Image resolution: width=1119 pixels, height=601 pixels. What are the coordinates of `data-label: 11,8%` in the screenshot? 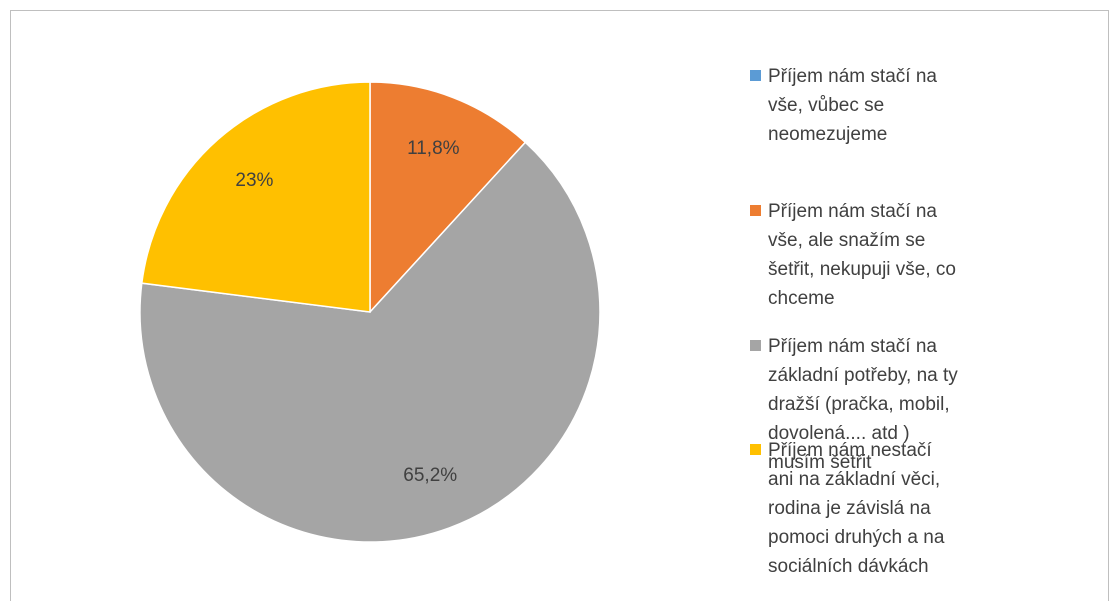 It's located at (433, 148).